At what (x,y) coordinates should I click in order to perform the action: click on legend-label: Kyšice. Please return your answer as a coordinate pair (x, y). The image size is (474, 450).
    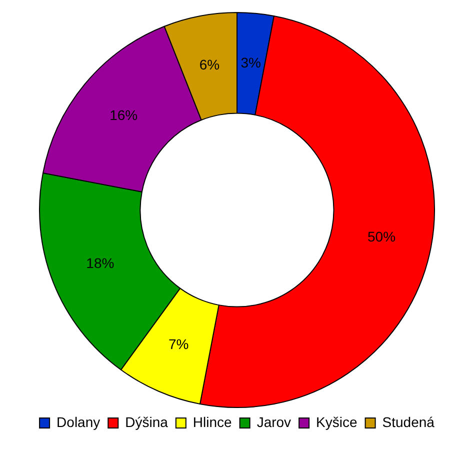
    Looking at the image, I should click on (337, 422).